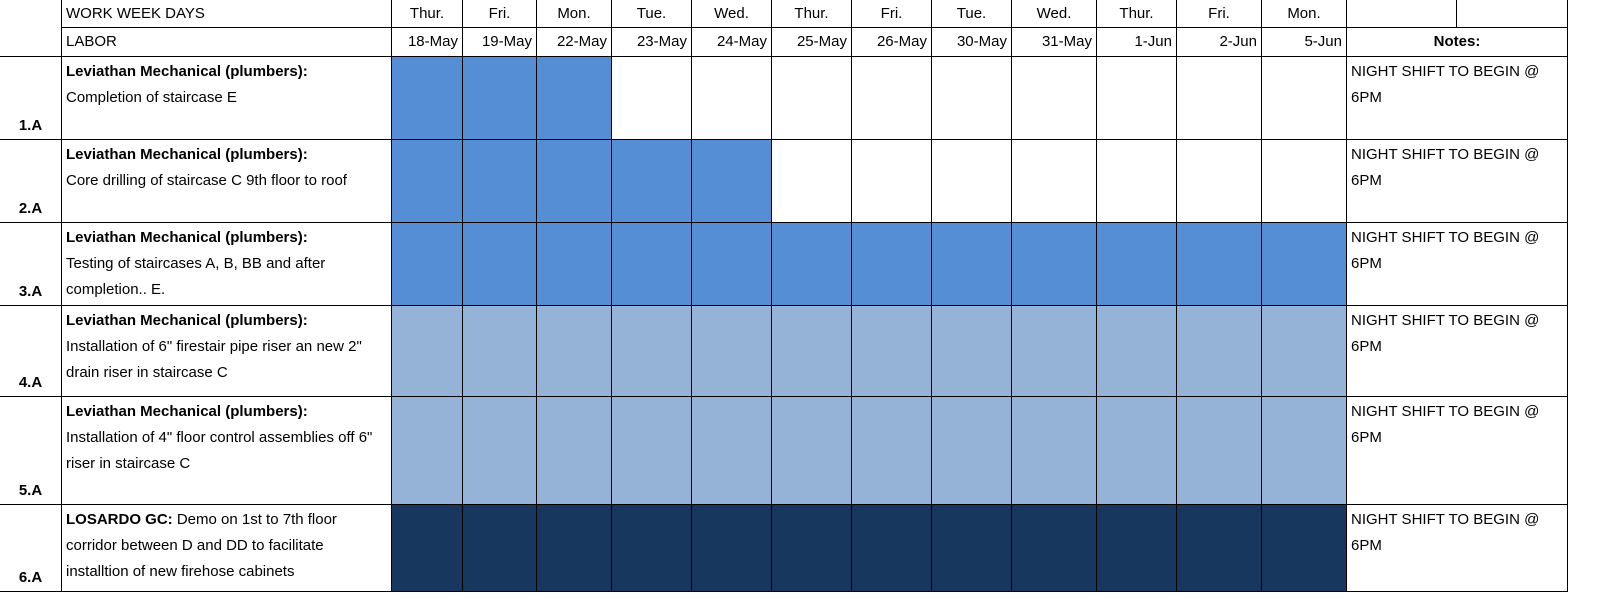 Image resolution: width=1600 pixels, height=604 pixels. What do you see at coordinates (506, 41) in the screenshot?
I see `date-label: 19-May` at bounding box center [506, 41].